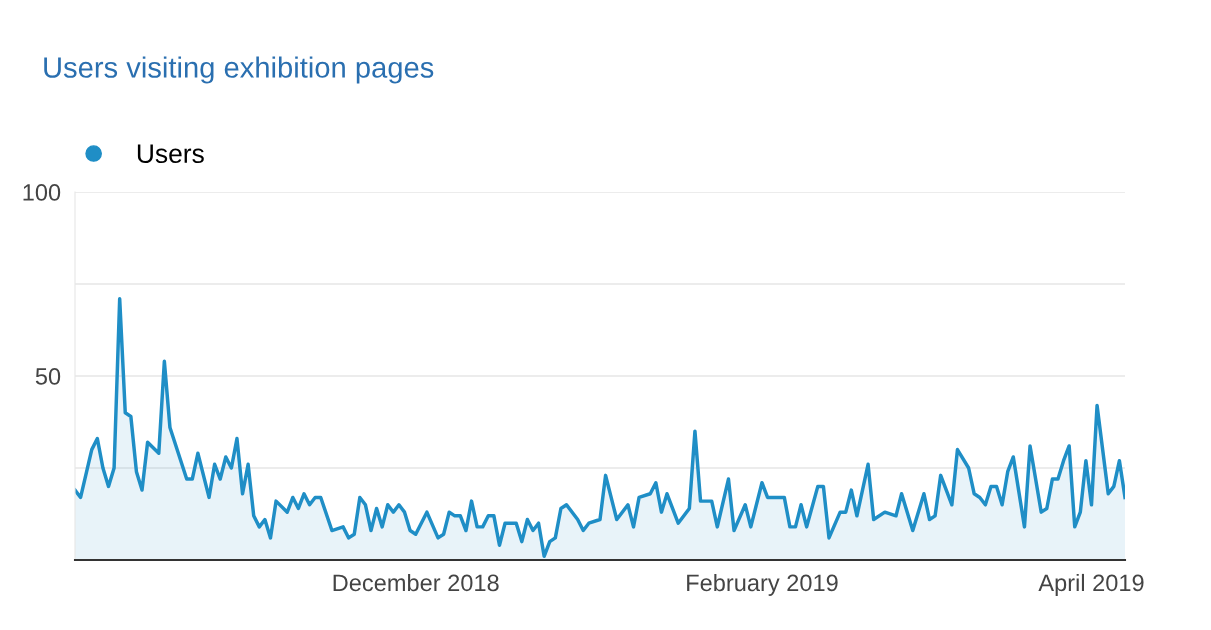 This screenshot has height=630, width=1211. Describe the element at coordinates (1091, 584) in the screenshot. I see `x-tick-label: April 2019` at that location.